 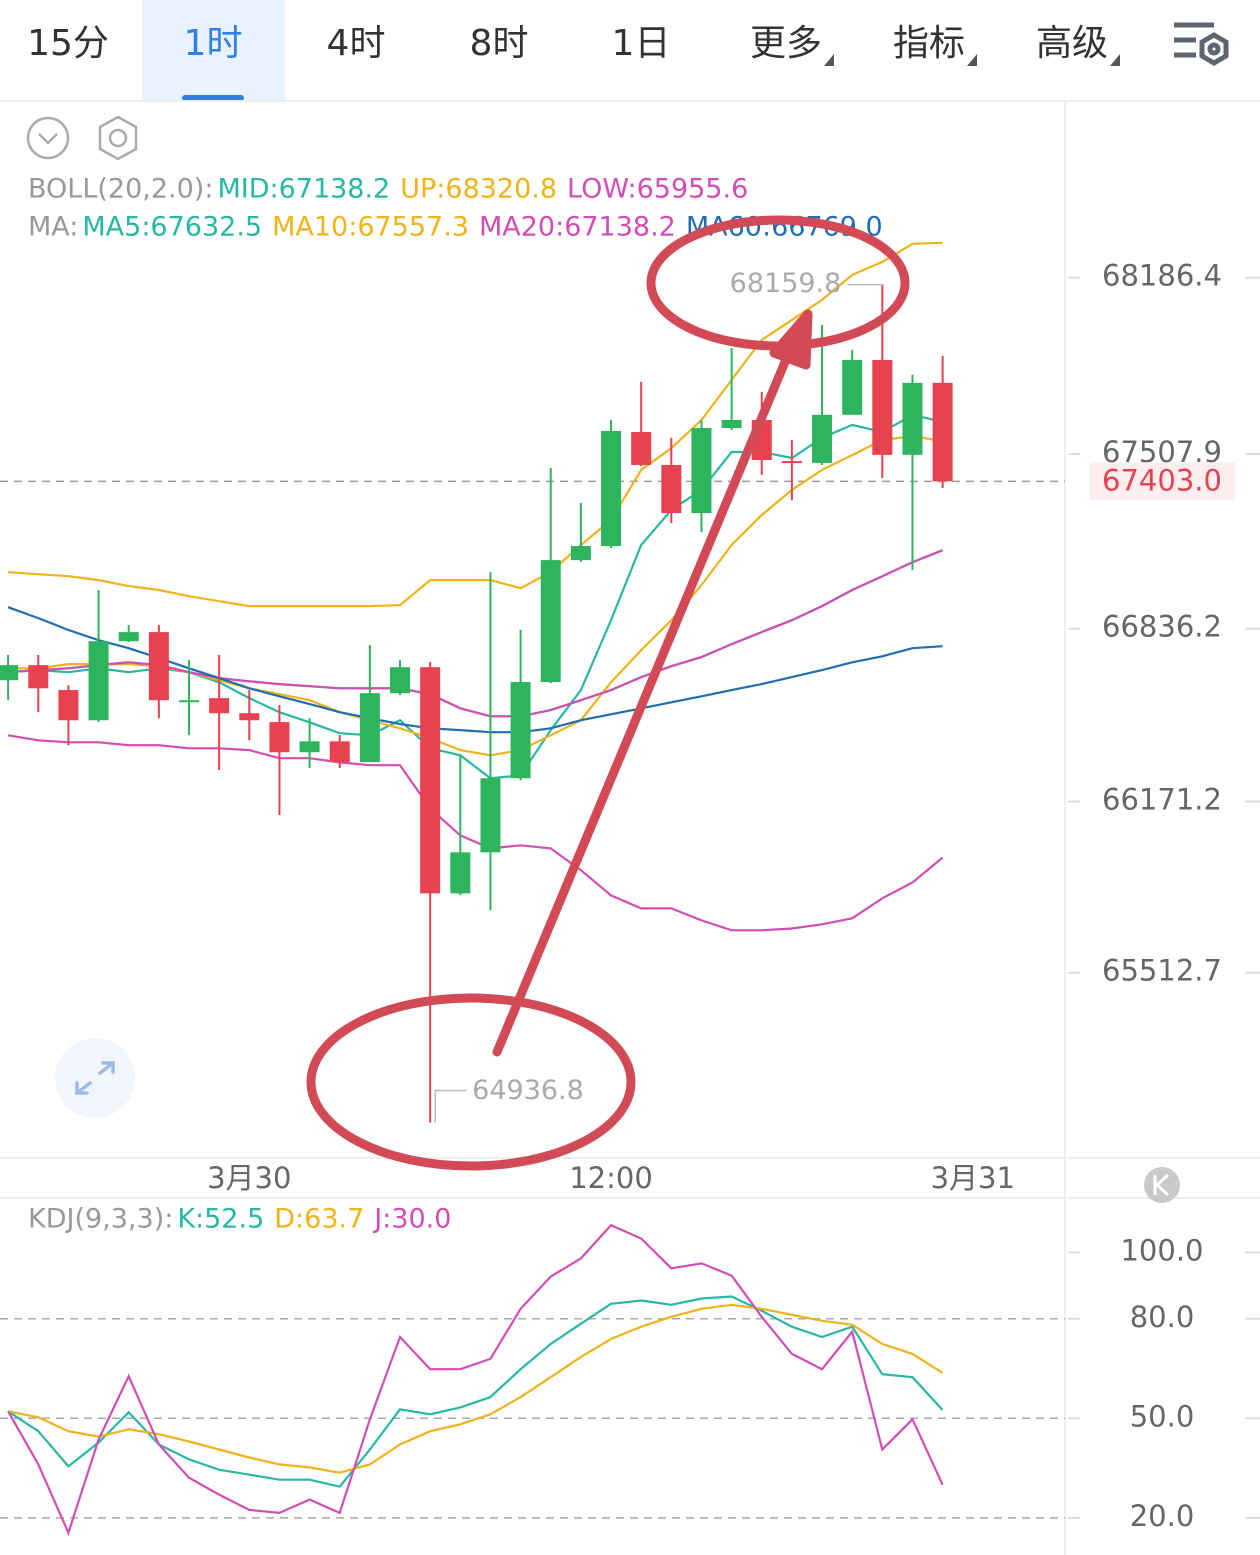 I want to click on min-label: 64936.8, so click(x=528, y=1090).